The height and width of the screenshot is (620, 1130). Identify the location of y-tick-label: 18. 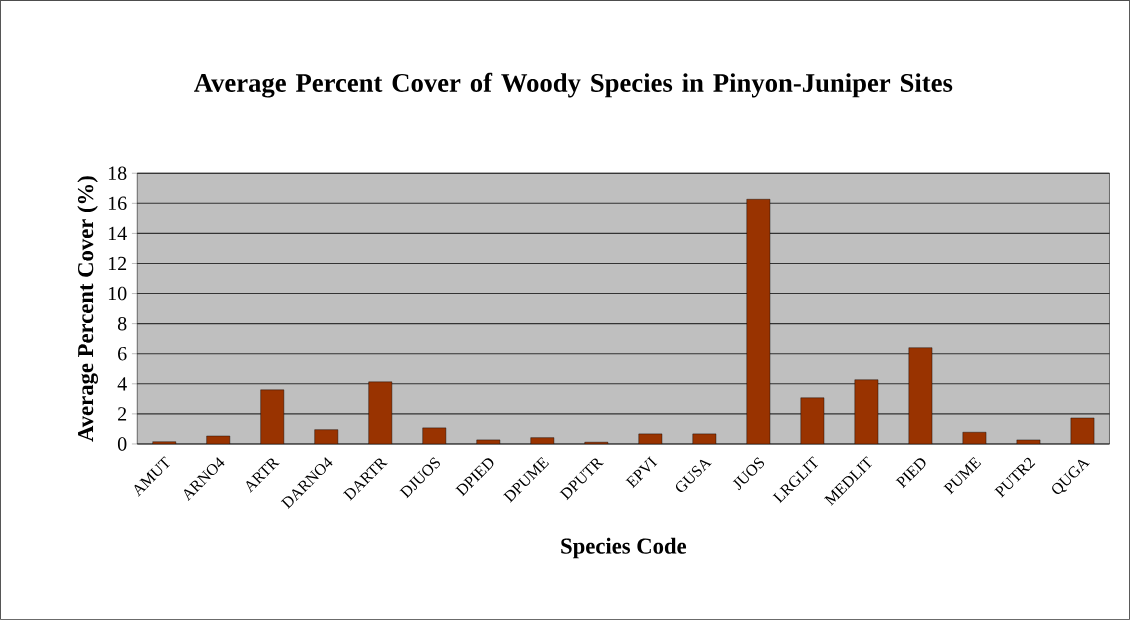
(117, 173).